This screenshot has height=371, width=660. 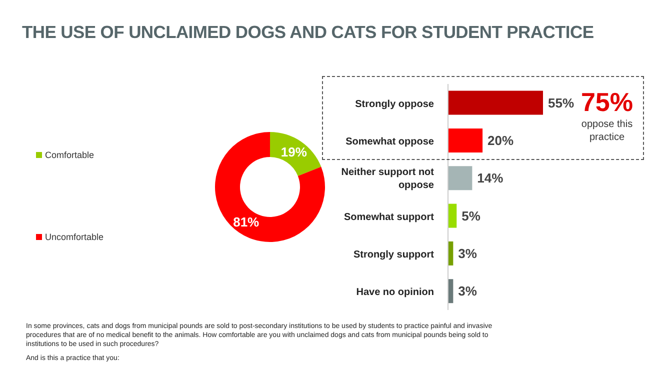 I want to click on y-tick-label: Strongly support, so click(x=394, y=255).